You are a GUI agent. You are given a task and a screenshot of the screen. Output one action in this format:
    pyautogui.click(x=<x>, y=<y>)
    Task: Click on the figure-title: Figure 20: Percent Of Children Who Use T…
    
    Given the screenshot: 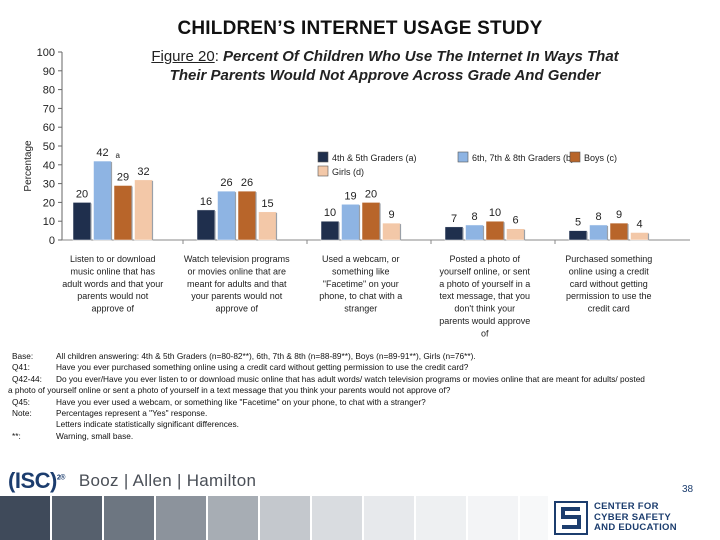 What is the action you would take?
    pyautogui.click(x=385, y=66)
    